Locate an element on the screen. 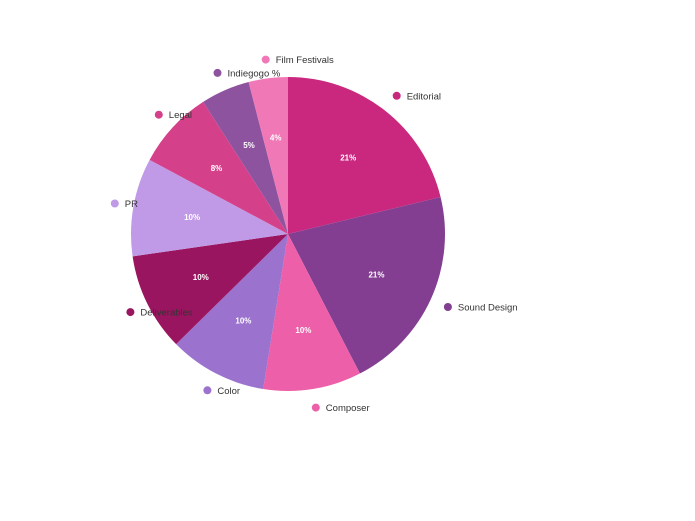 The image size is (695, 521). pie-slice-pr is located at coordinates (209, 208).